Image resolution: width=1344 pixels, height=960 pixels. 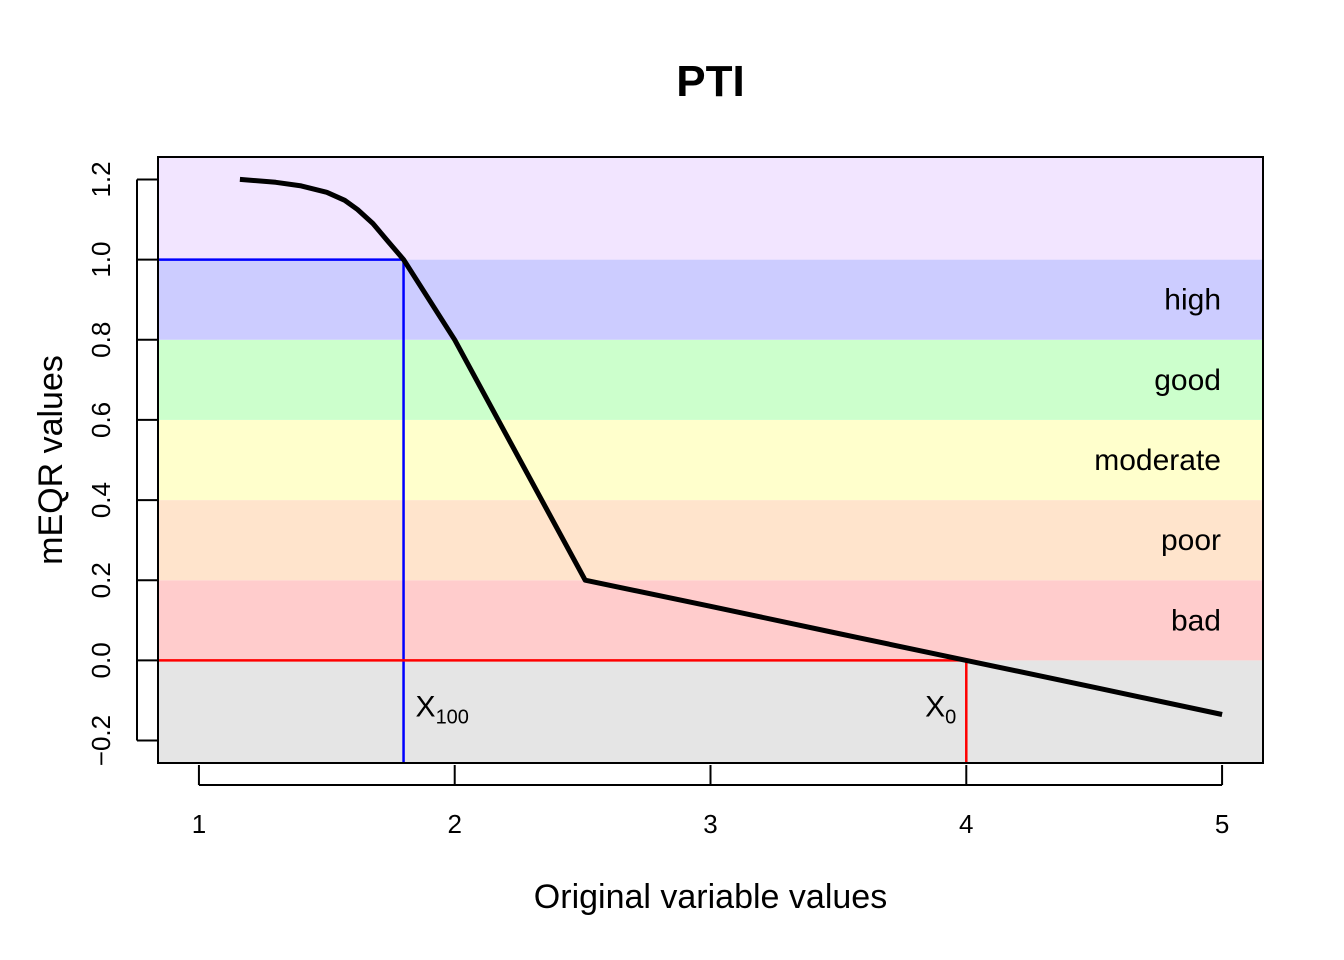 I want to click on y-tick-label: 0.4, so click(x=101, y=500).